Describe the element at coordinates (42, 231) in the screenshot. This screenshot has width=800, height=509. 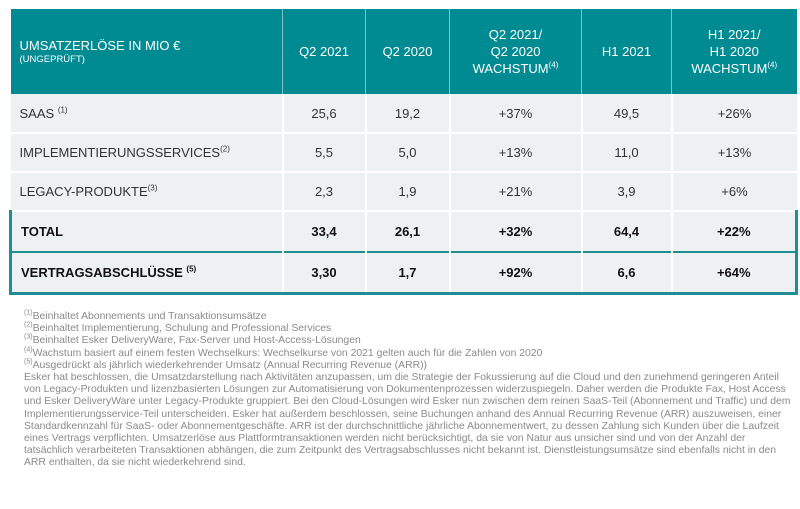
I see `row-label: TOTAL` at that location.